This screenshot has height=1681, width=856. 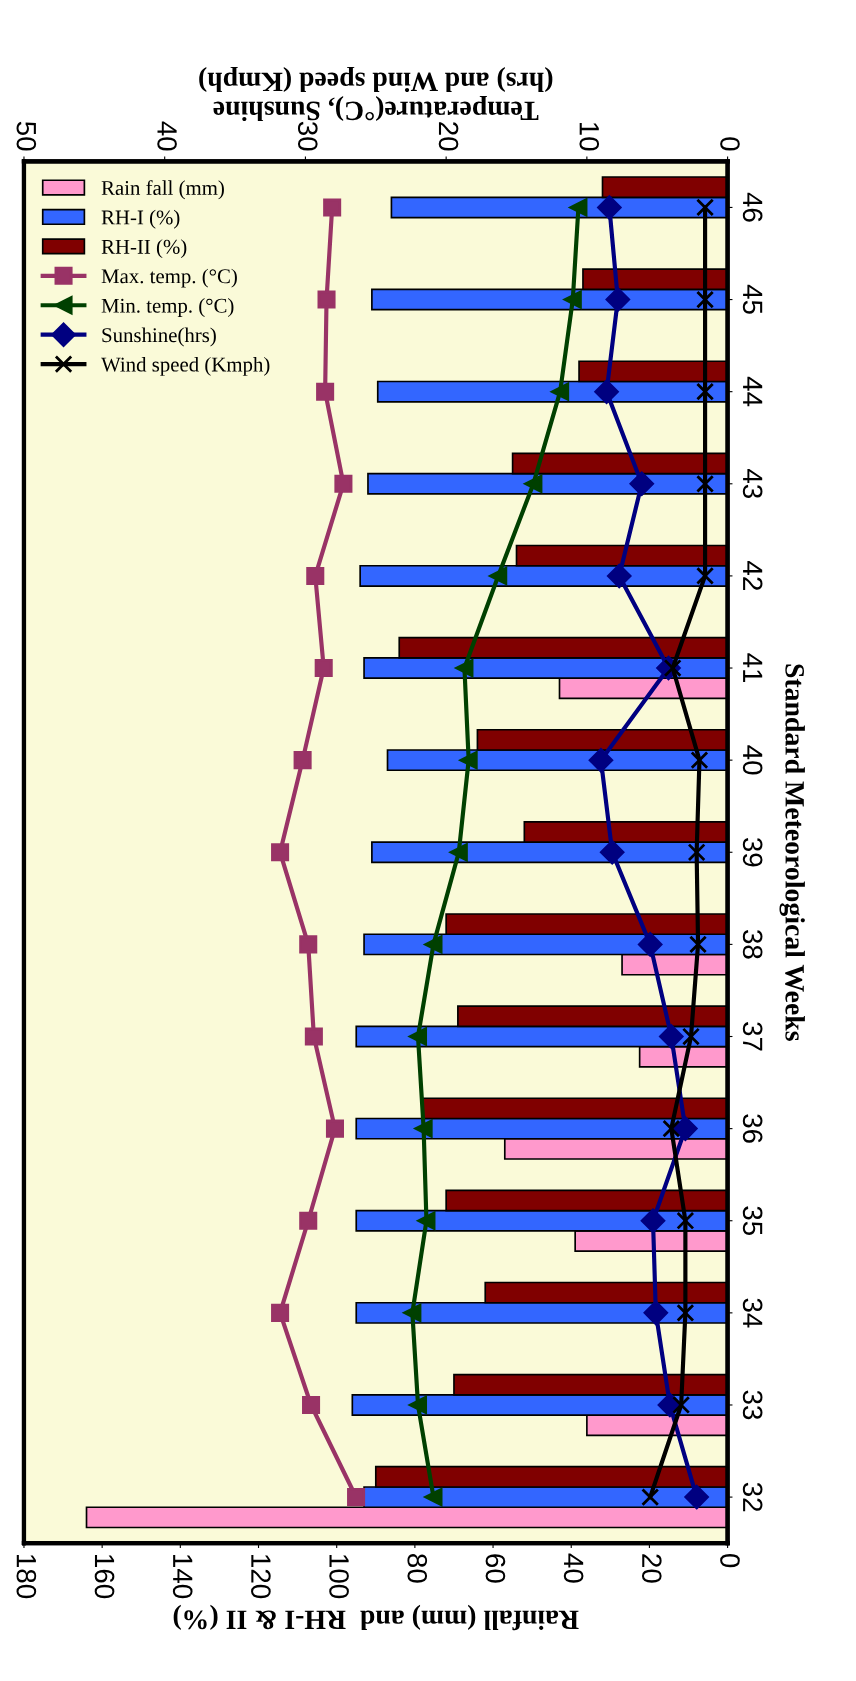 What do you see at coordinates (752, 1221) in the screenshot?
I see `y-tick-label: 35` at bounding box center [752, 1221].